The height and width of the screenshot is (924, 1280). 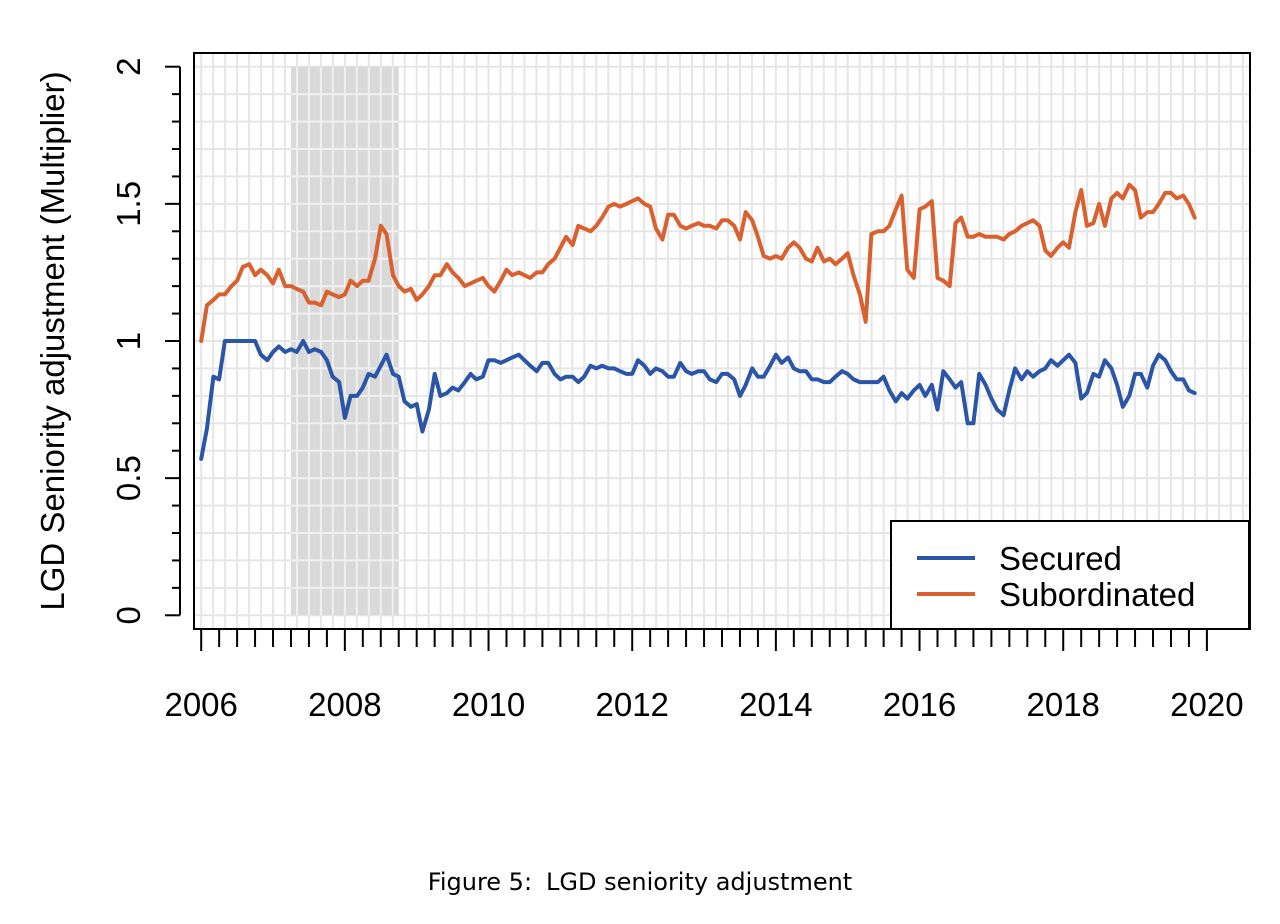 What do you see at coordinates (704, 675) in the screenshot?
I see `x-axis: 2006 2008 2010 2012 2014 2016 2018 2020` at bounding box center [704, 675].